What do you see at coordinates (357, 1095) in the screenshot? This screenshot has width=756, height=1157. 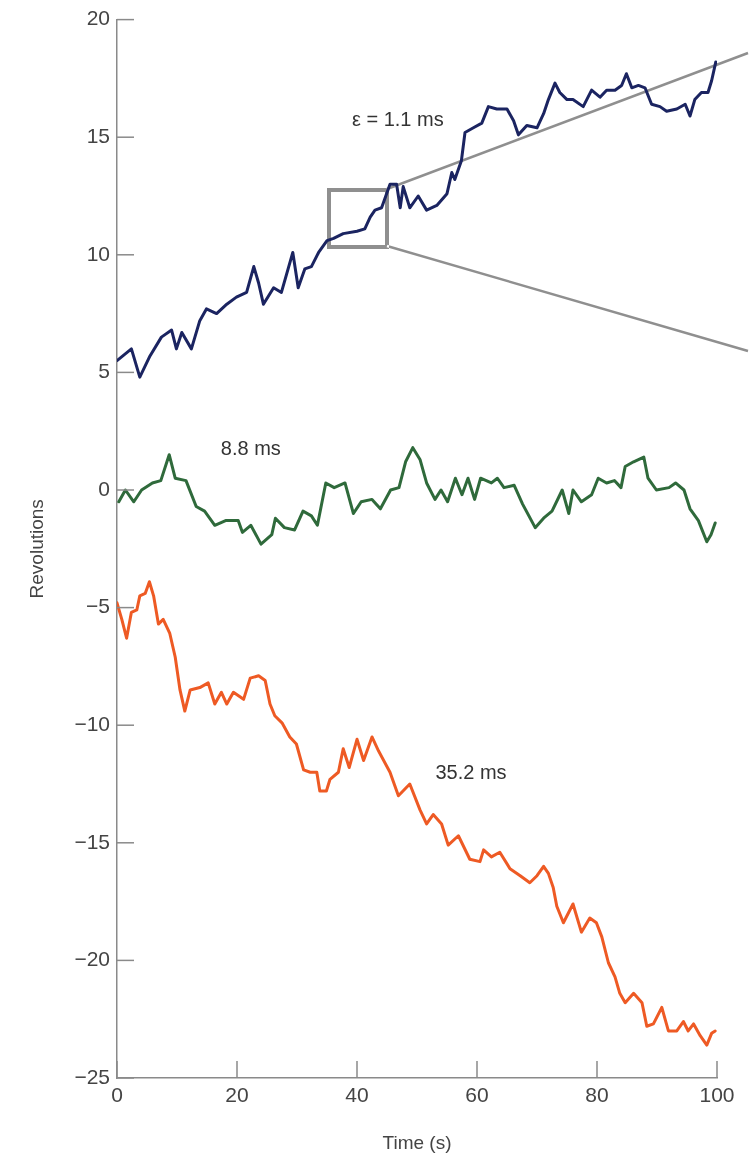 I see `x-tick-label: 40` at bounding box center [357, 1095].